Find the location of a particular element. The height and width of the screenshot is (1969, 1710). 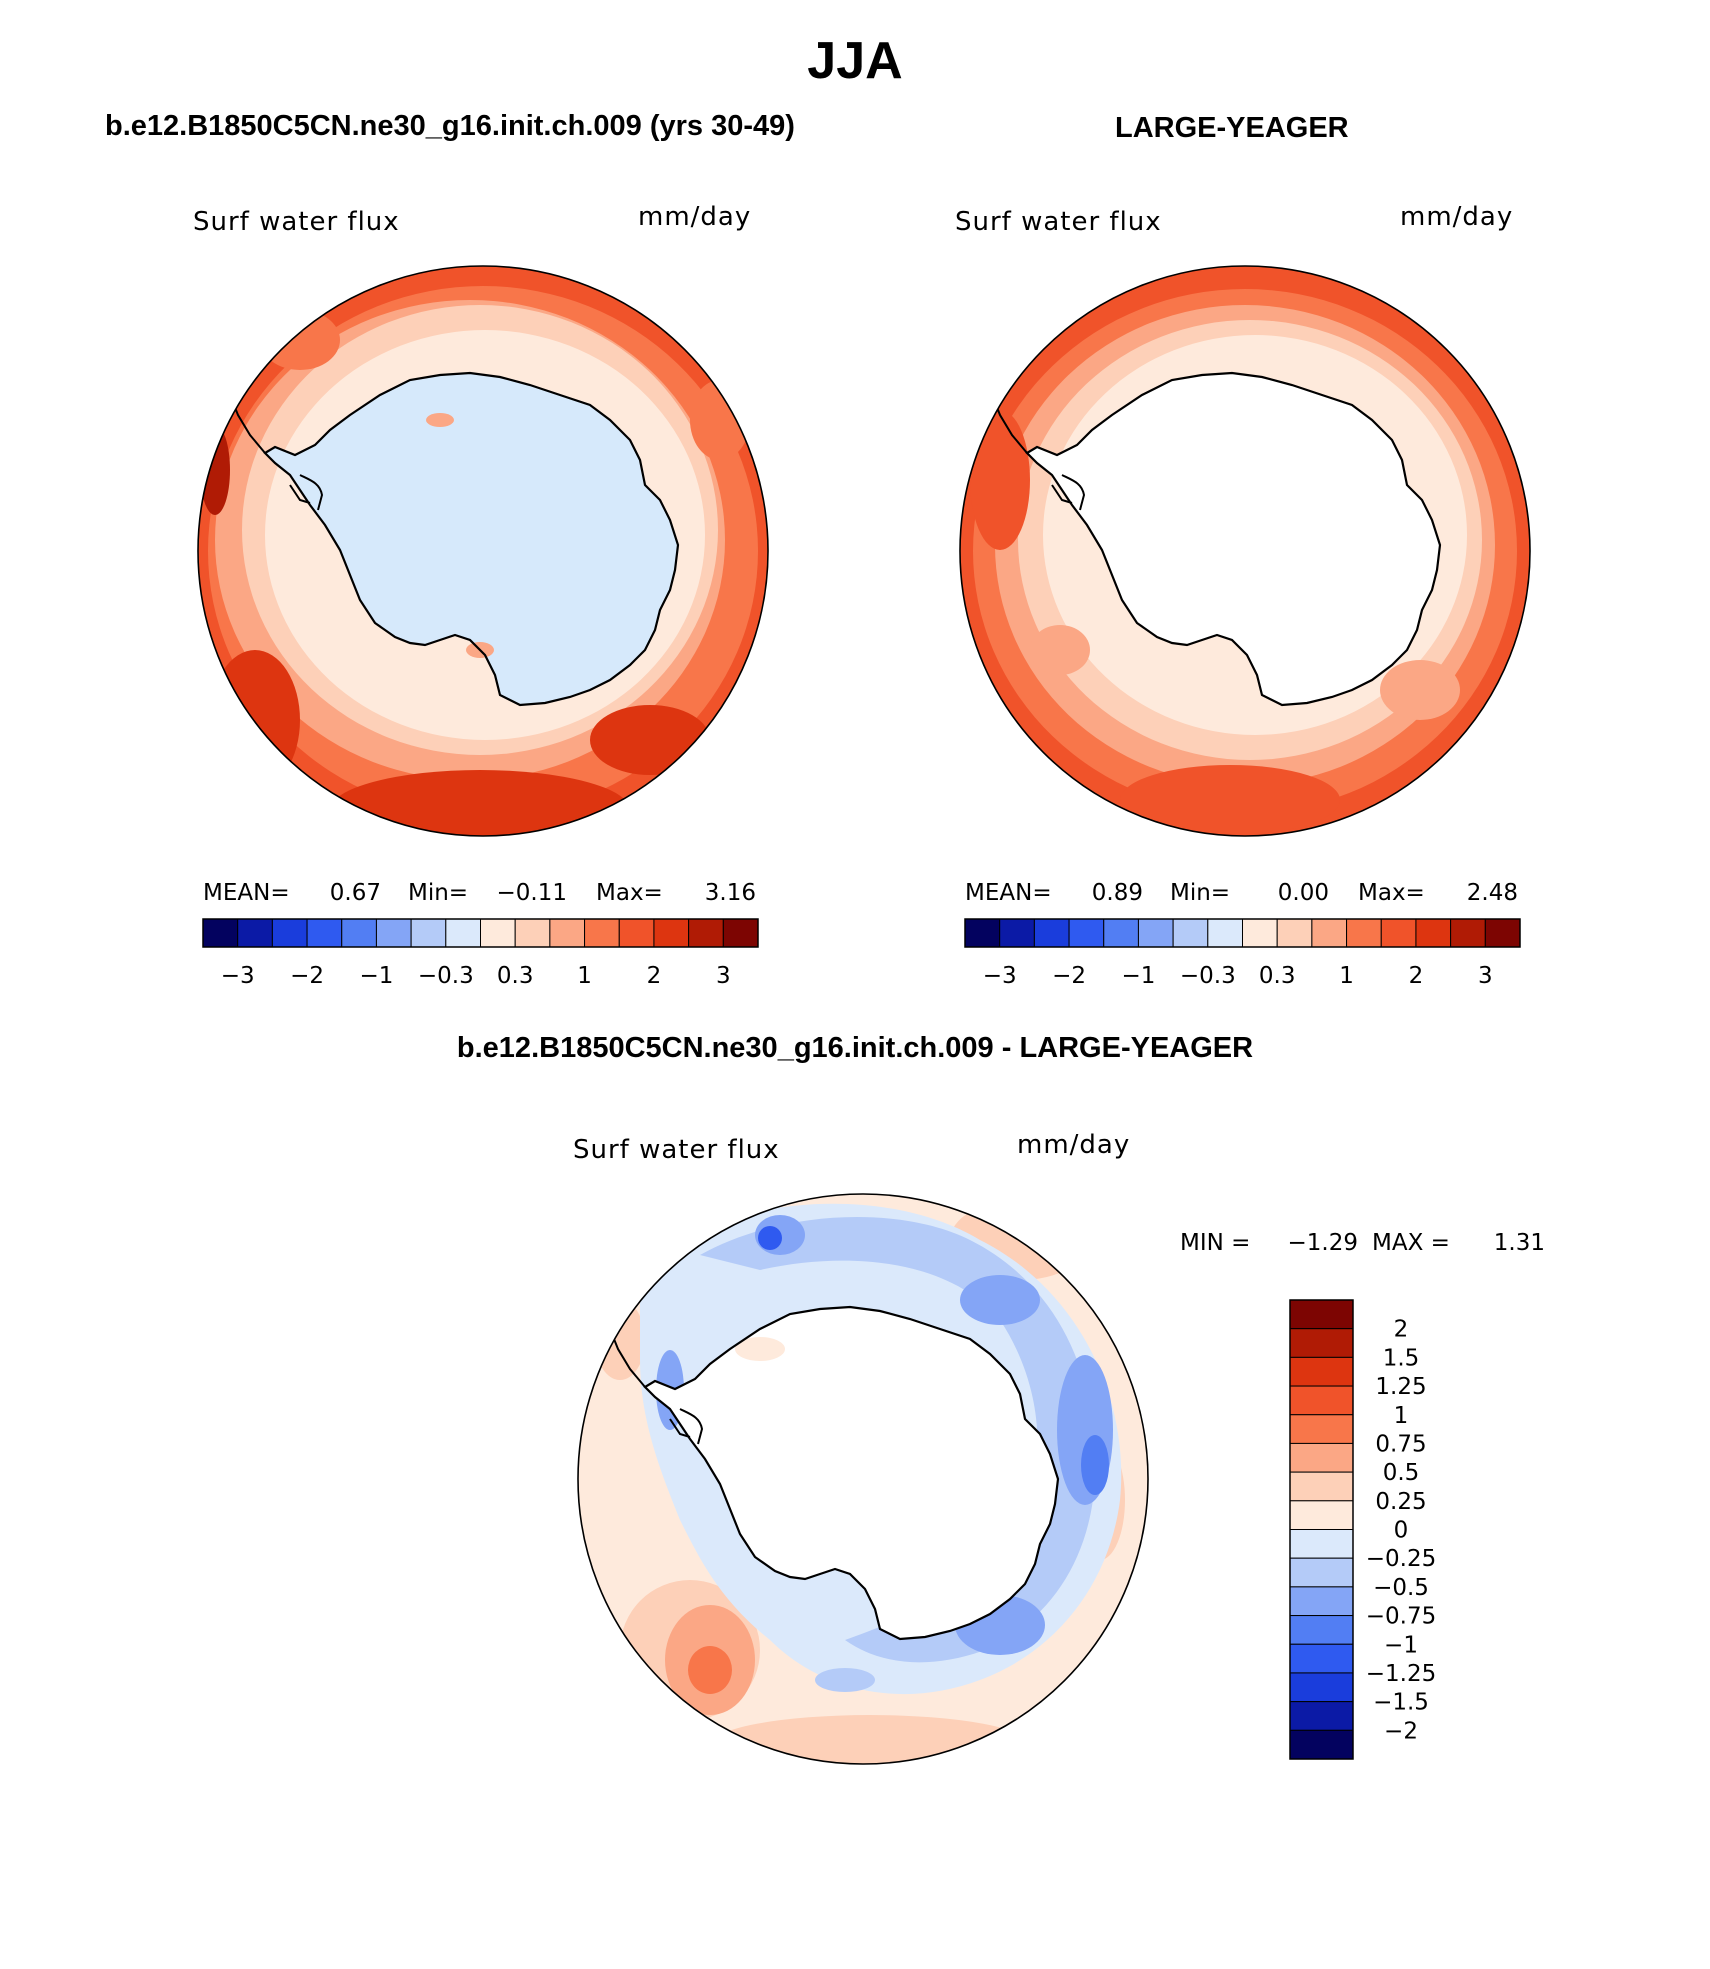

panel-diff-map is located at coordinates (863, 1479).